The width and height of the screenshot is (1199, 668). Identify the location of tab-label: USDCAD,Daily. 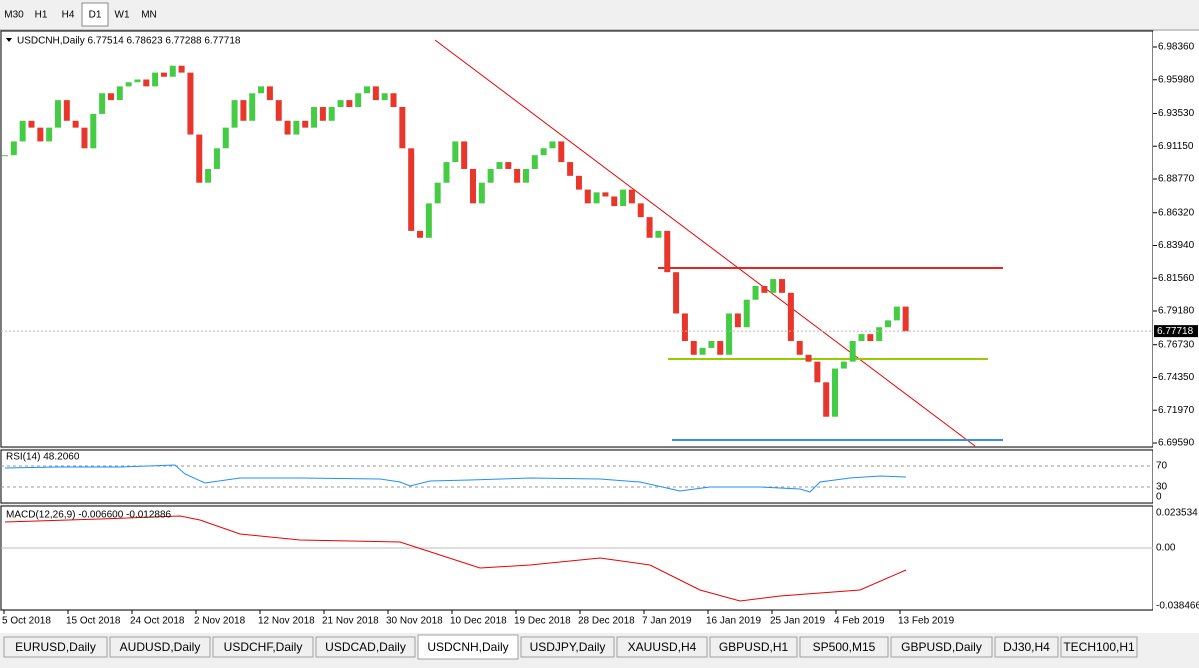
(365, 647).